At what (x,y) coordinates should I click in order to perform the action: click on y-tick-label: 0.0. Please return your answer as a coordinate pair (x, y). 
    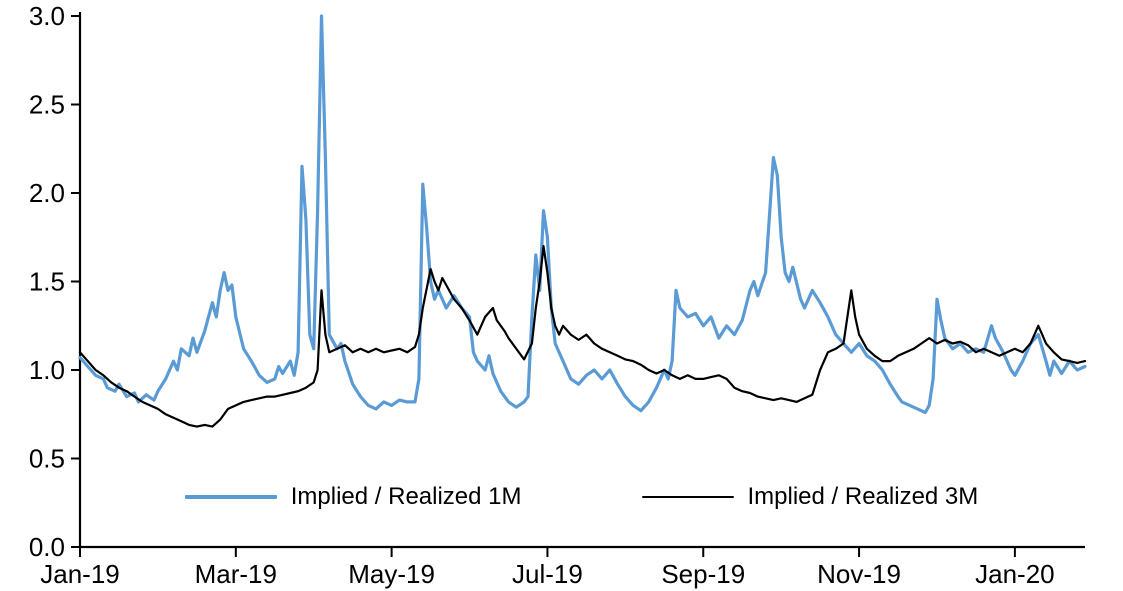
    Looking at the image, I should click on (47, 547).